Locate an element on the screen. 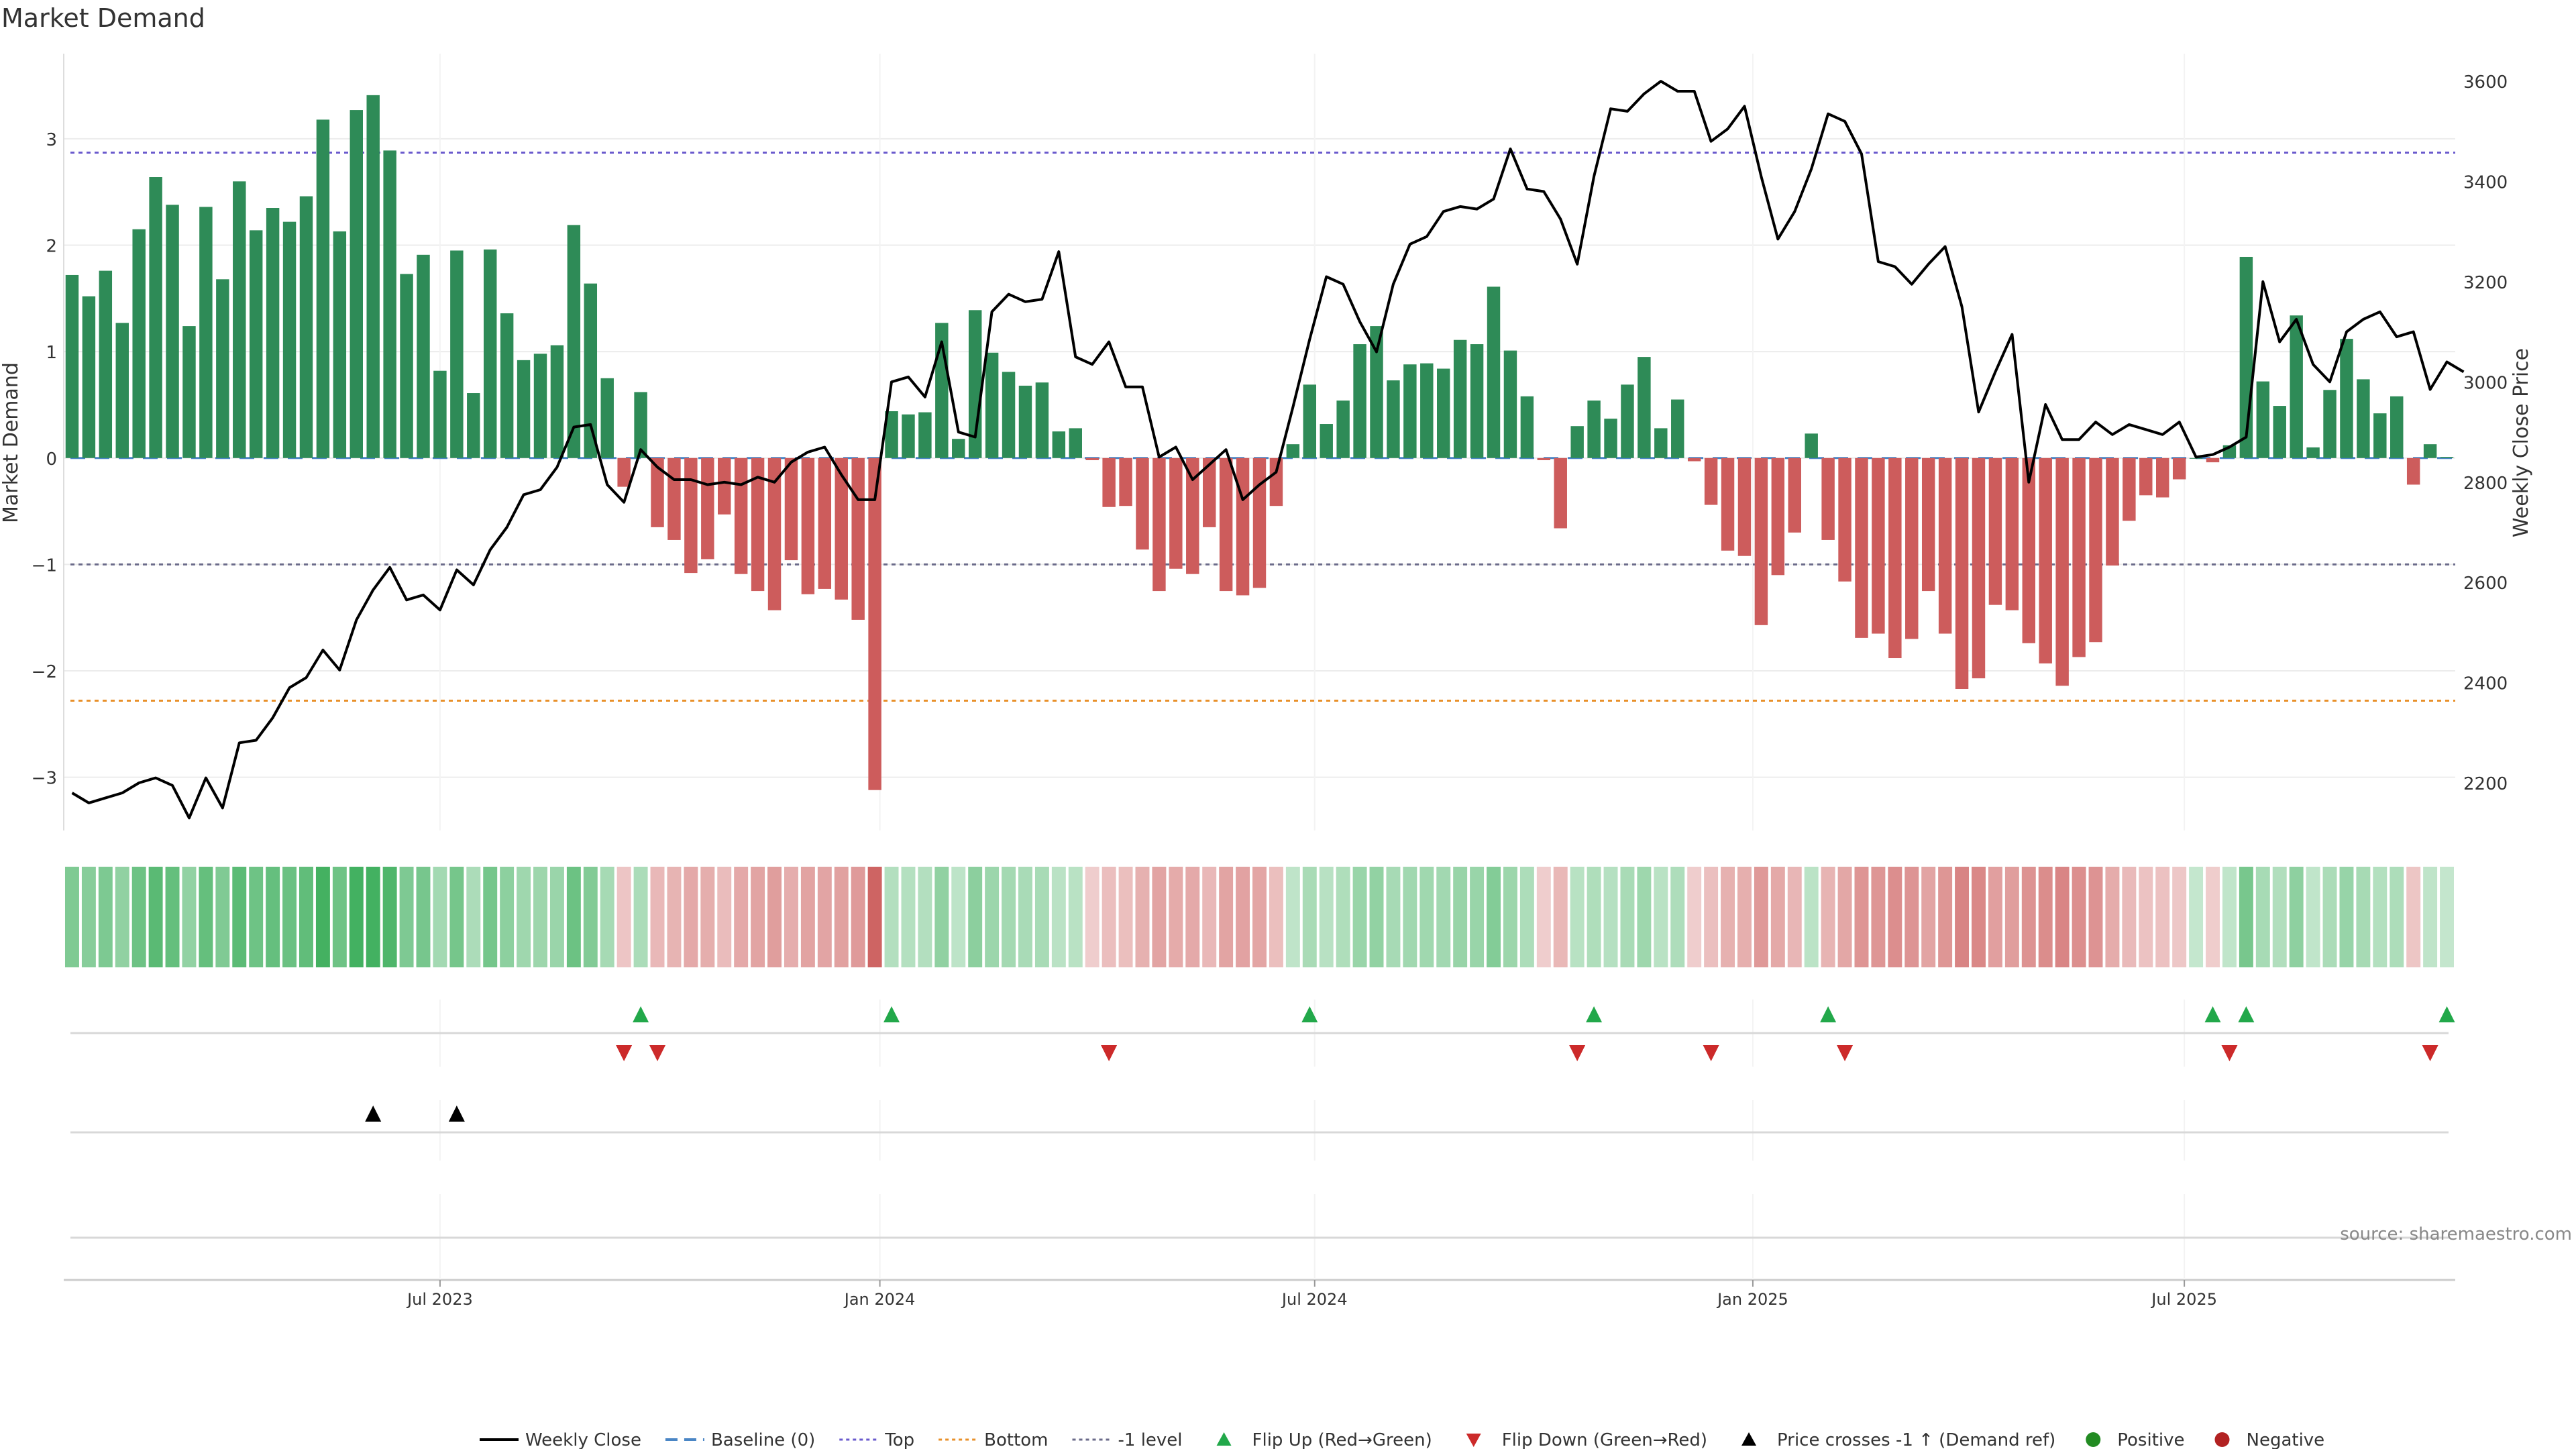 This screenshot has height=1449, width=2576. chart-title: Market Demand is located at coordinates (103, 18).